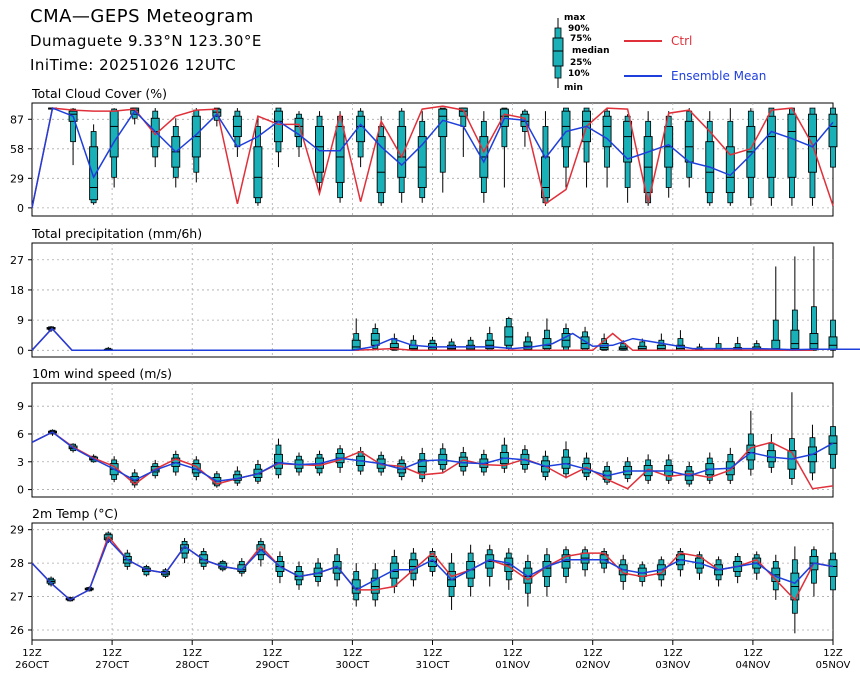 The image size is (860, 678). What do you see at coordinates (579, 29) in the screenshot?
I see `legend-box-label: 90%` at bounding box center [579, 29].